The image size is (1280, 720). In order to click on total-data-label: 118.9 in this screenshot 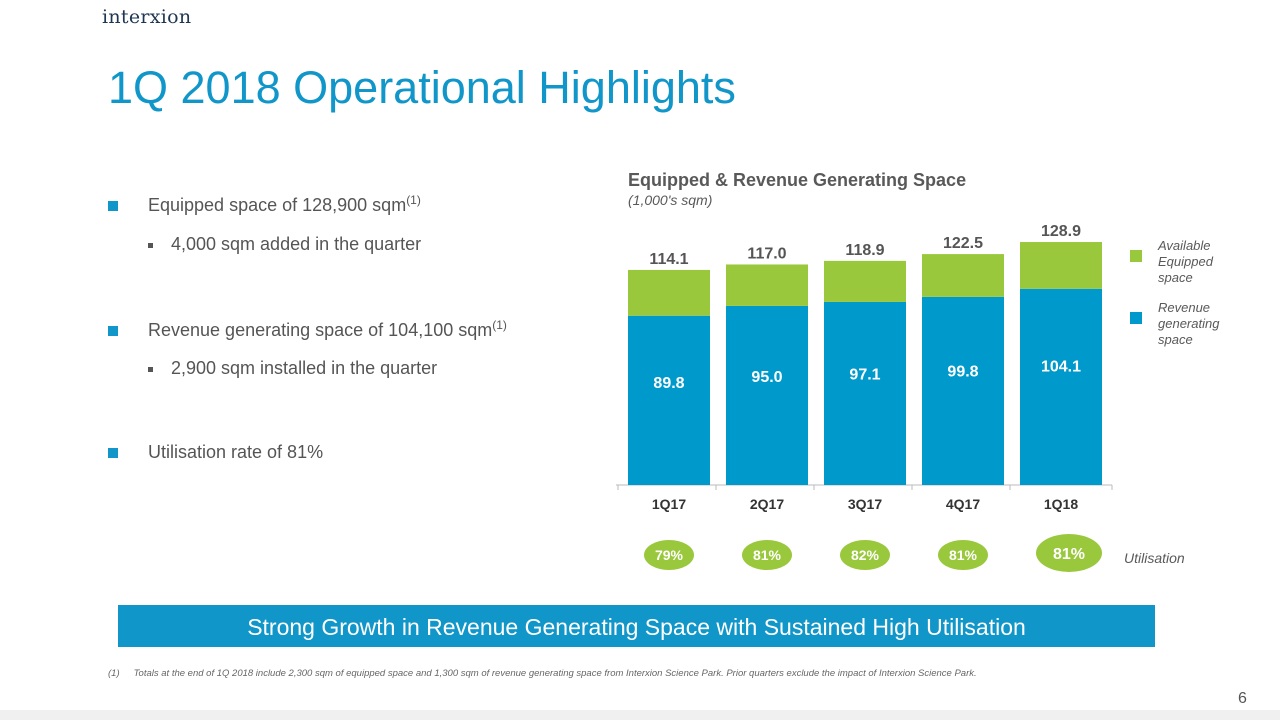, I will do `click(864, 250)`.